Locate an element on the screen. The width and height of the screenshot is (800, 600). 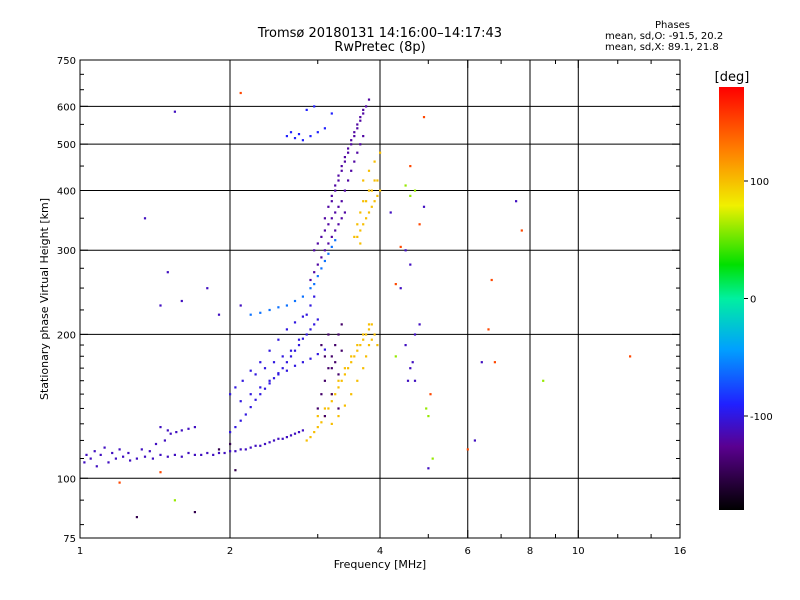
x-axis-label: Frequency [MHz] is located at coordinates (380, 564).